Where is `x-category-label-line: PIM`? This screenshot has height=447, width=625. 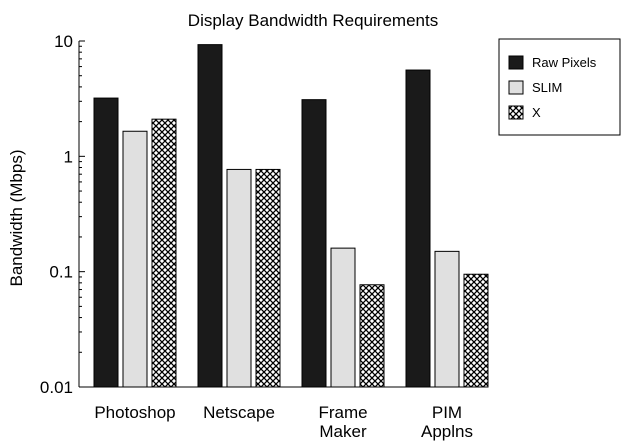
x-category-label-line: PIM is located at coordinates (447, 412).